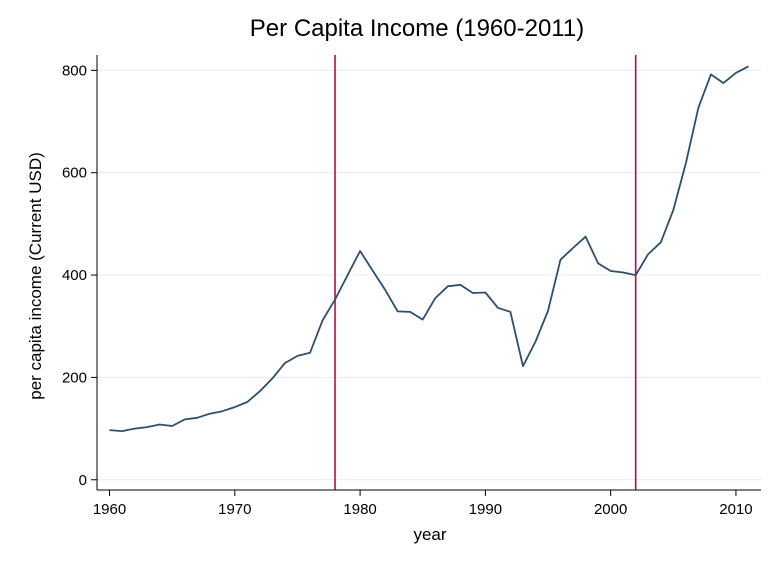 The image size is (782, 569). Describe the element at coordinates (423, 504) in the screenshot. I see `x-axis-ticks: 1960 1970 1980 1990 2000 2010` at that location.